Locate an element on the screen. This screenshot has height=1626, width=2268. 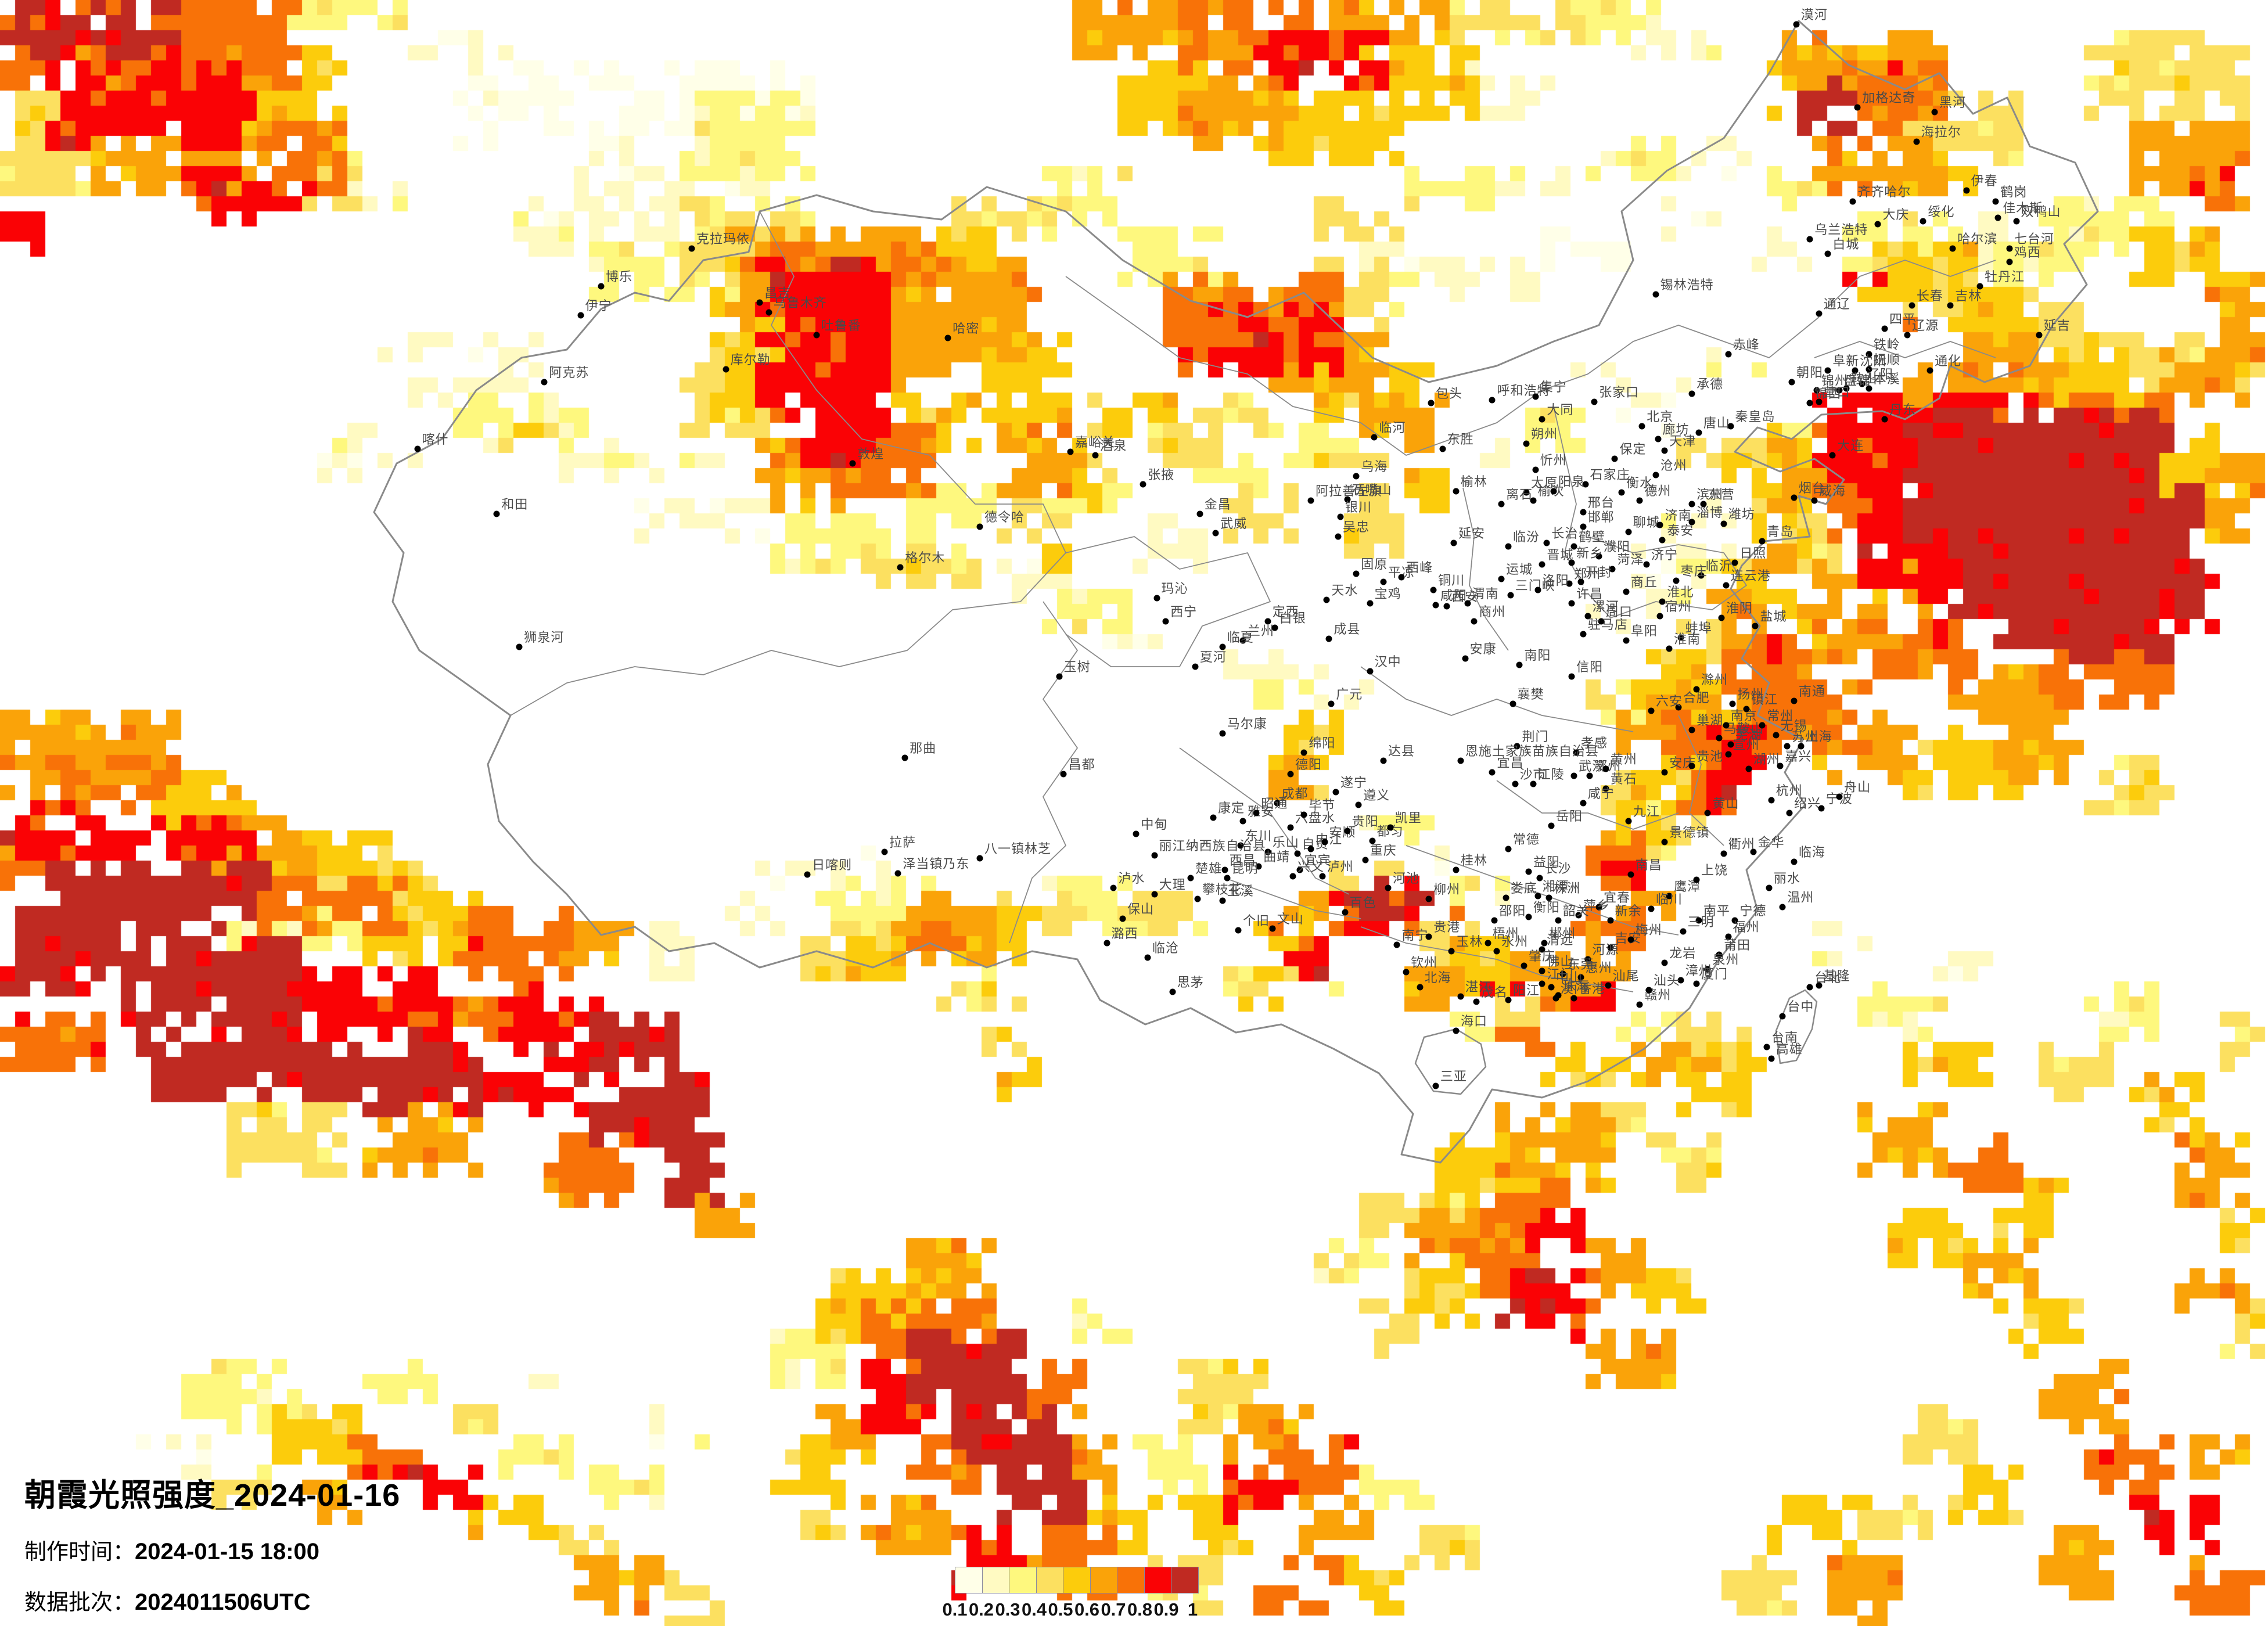
city-label: 秦皇岛 is located at coordinates (1755, 416).